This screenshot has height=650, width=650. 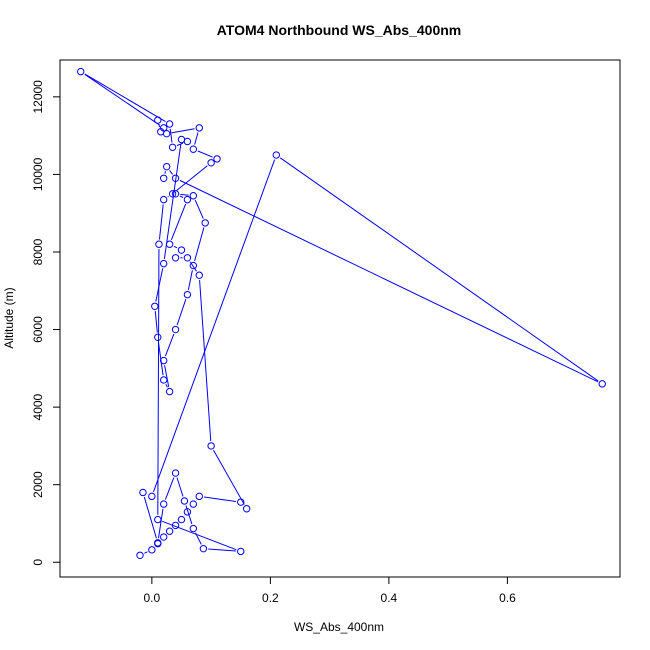 I want to click on y-tick-label: 10000, so click(x=38, y=174).